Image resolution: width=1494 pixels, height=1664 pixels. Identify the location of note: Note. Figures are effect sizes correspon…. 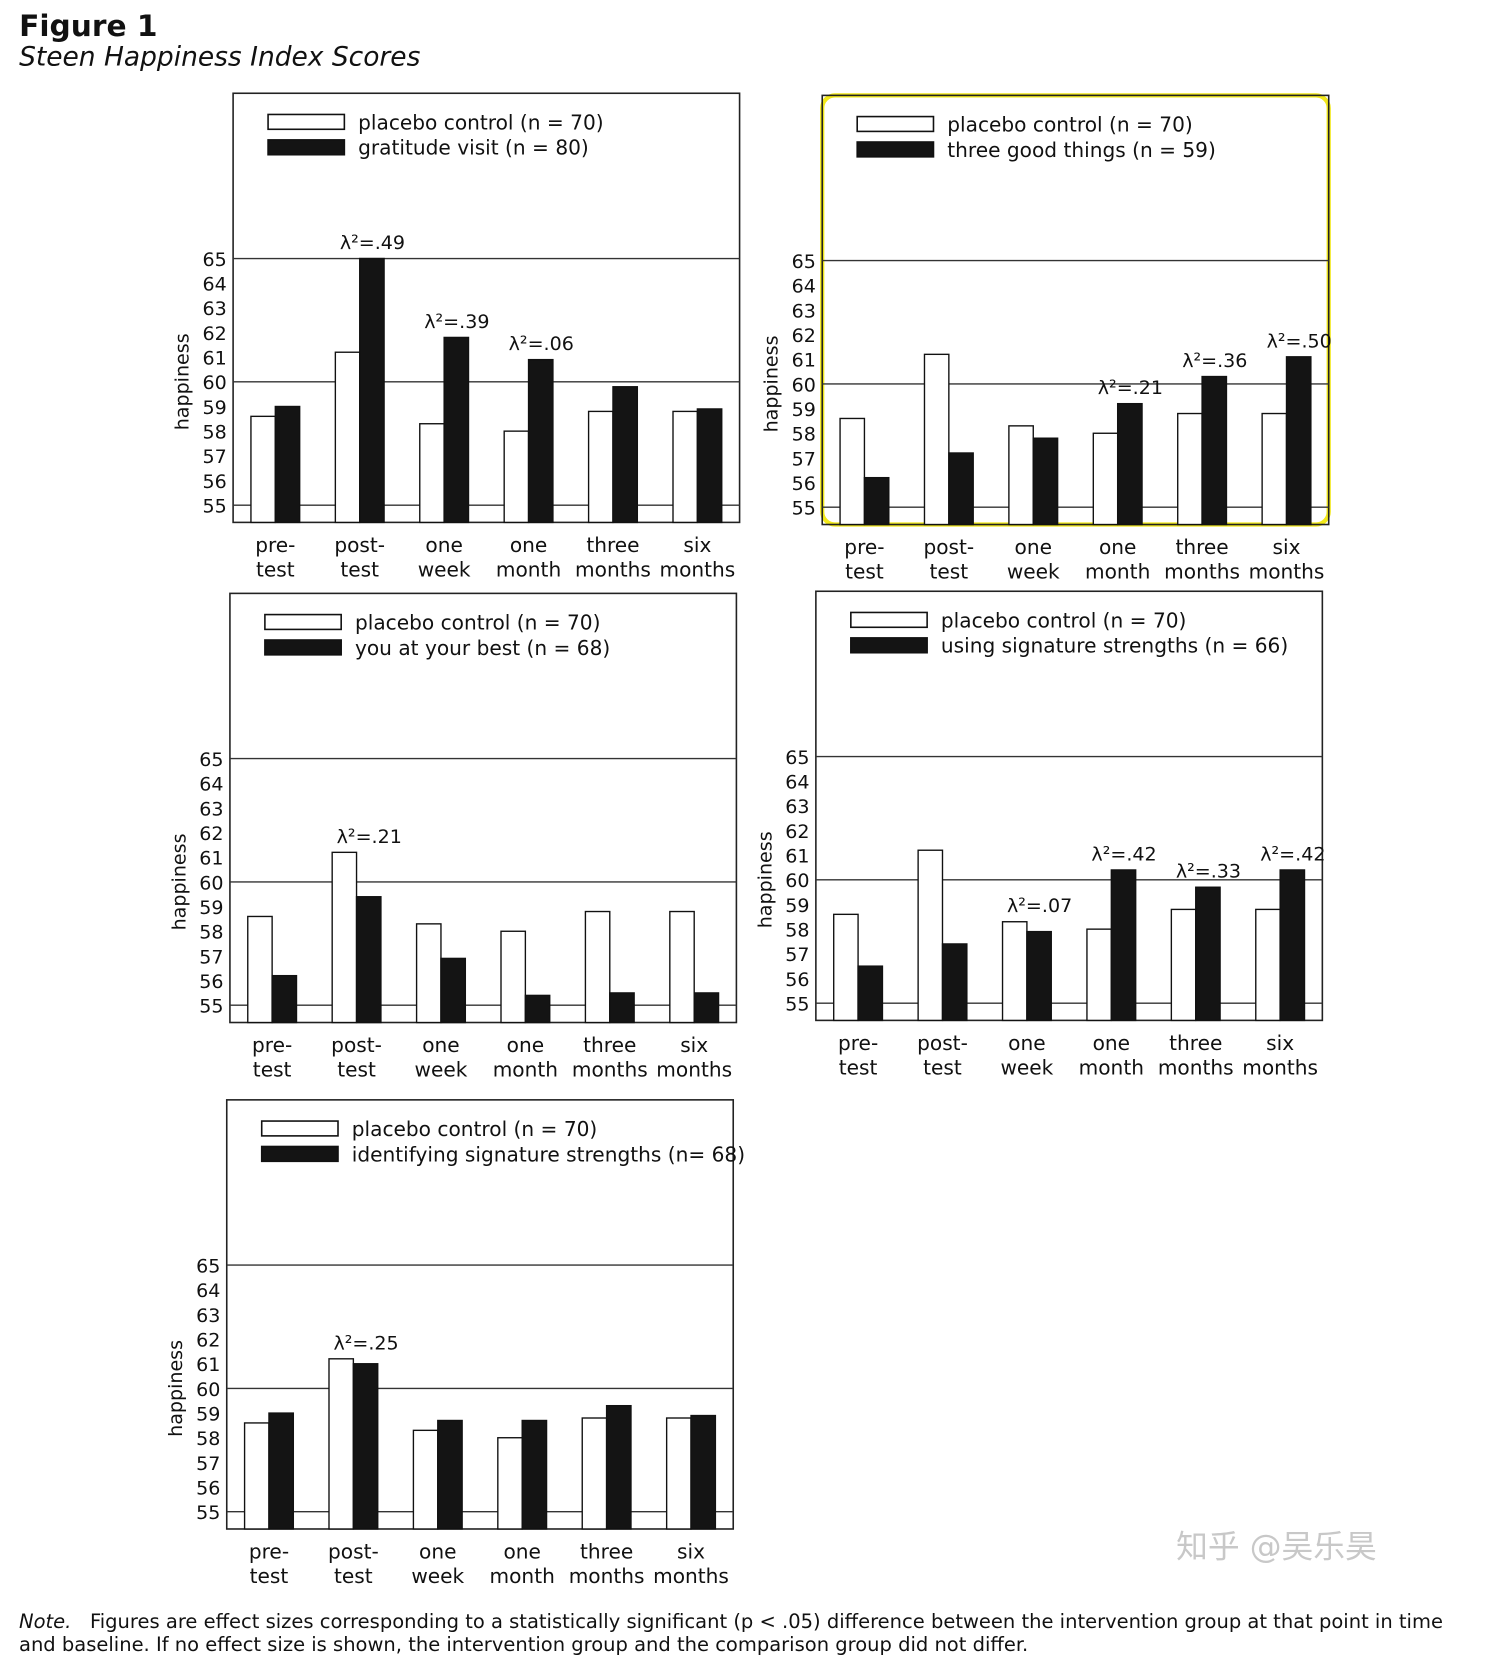
(749, 1633).